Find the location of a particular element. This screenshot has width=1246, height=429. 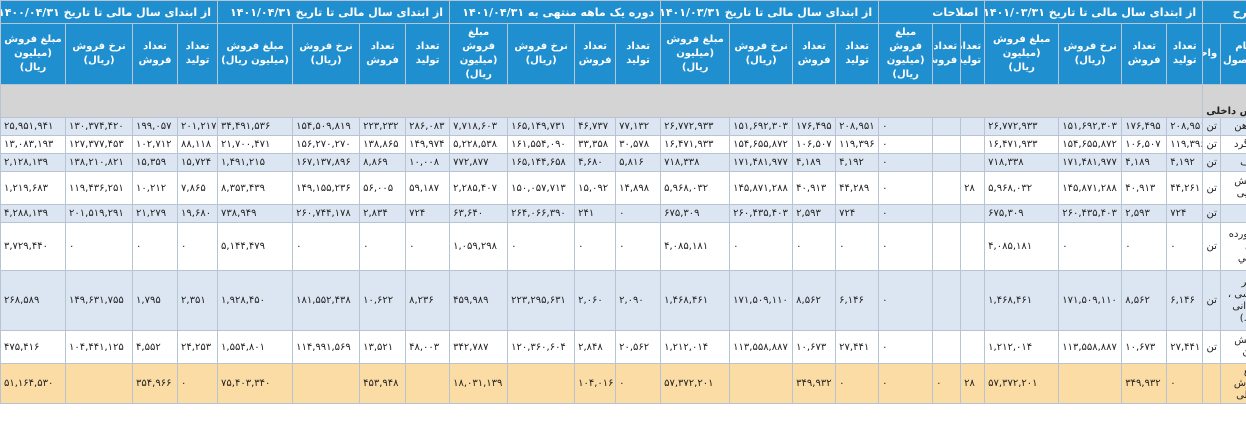

column-header: تعداد فروش is located at coordinates (947, 54).